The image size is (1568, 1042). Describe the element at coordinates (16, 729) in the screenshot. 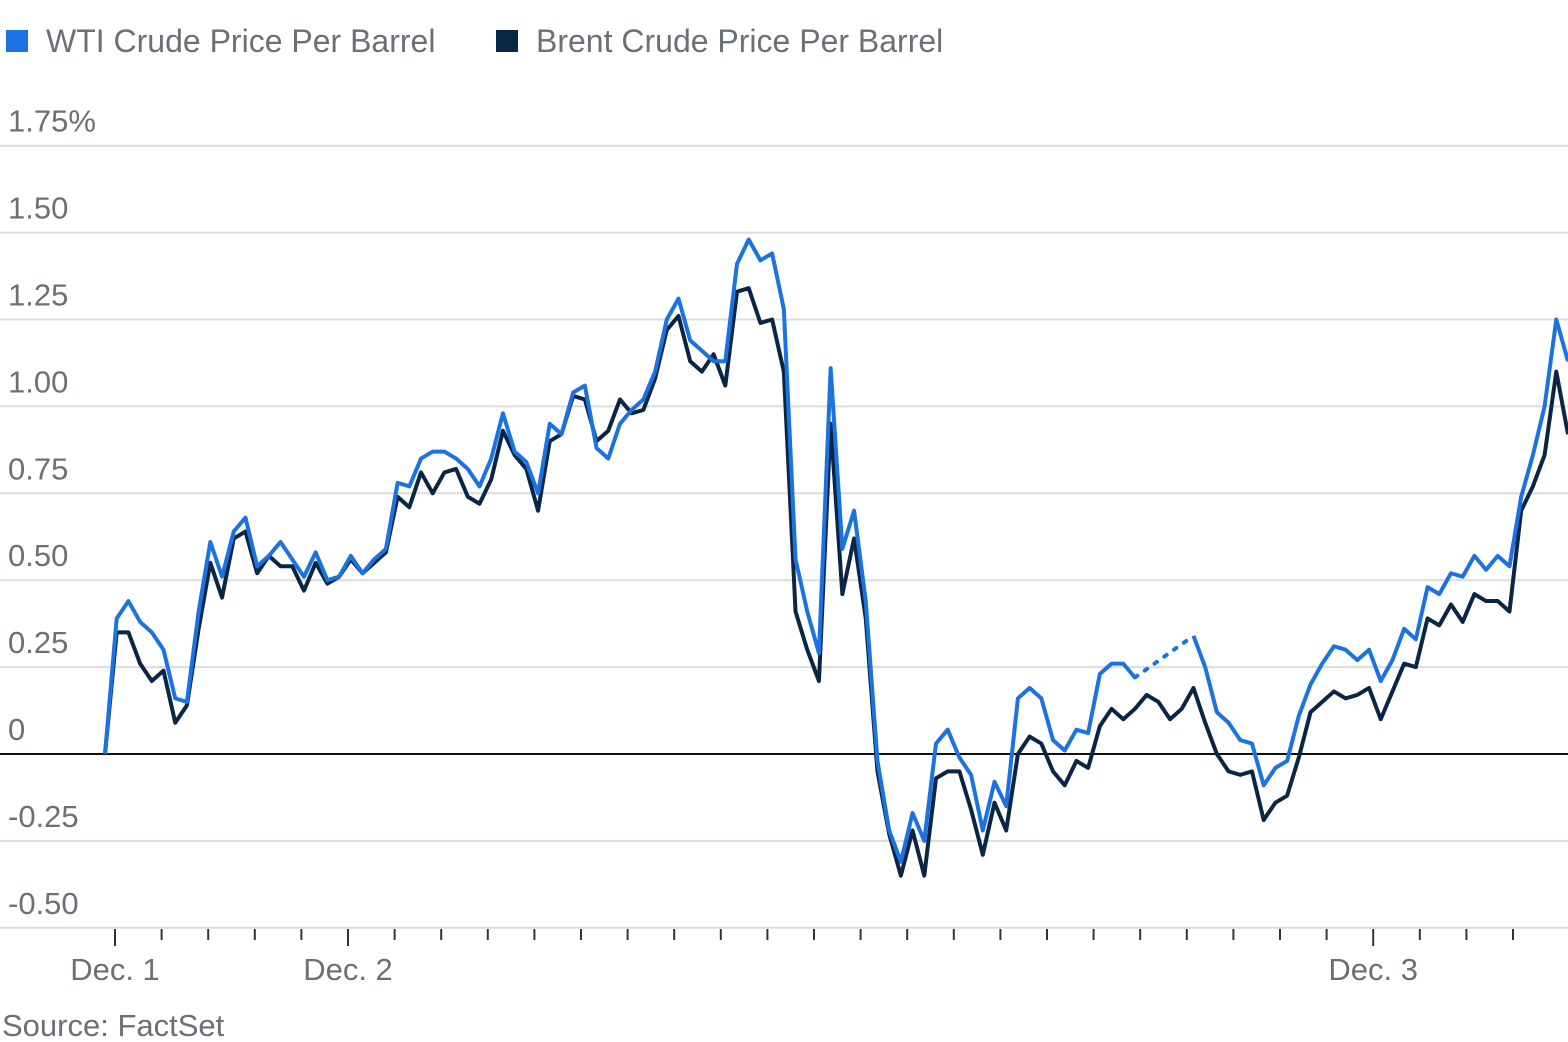

I see `y-tick-label: 0` at that location.